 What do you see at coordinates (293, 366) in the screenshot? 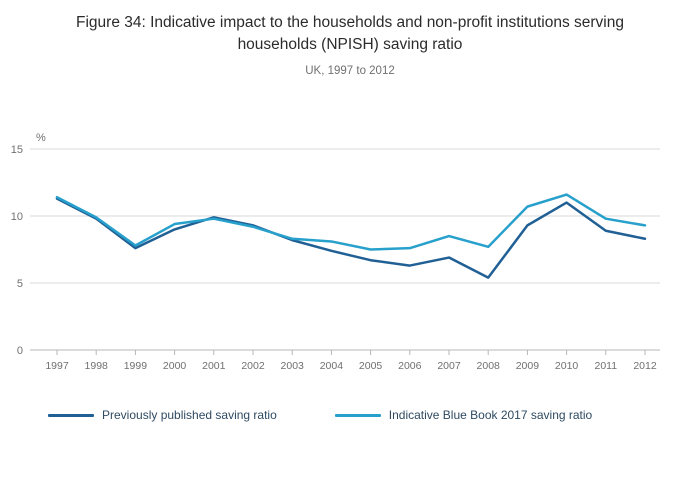
I see `x-tick-label-2003: 2003` at bounding box center [293, 366].